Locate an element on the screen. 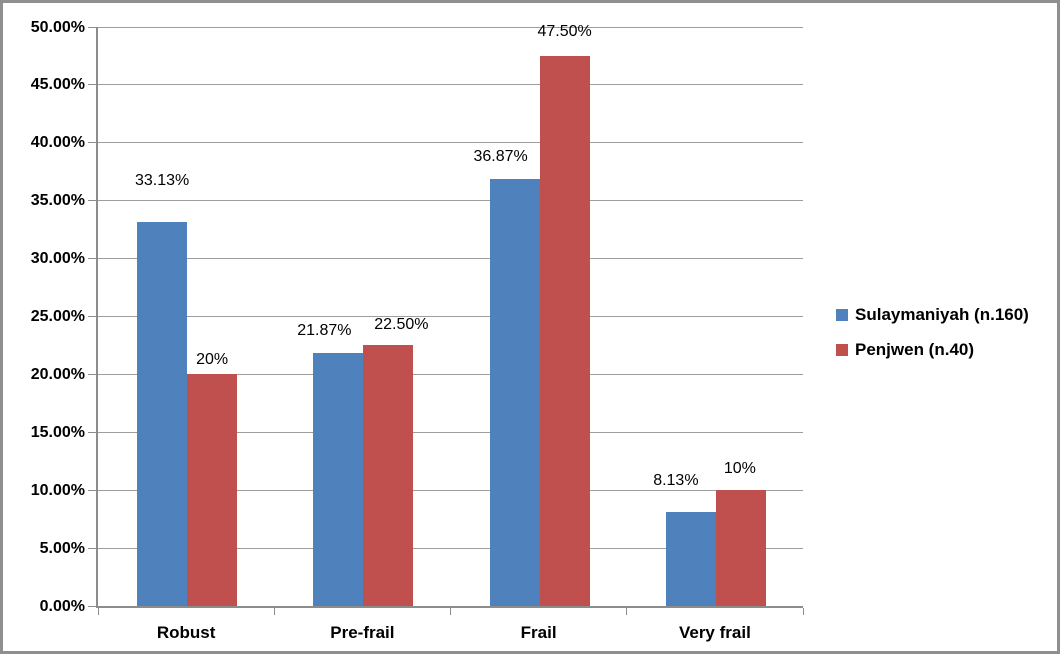 This screenshot has width=1060, height=658. y-axis-tick-label: 10.00% is located at coordinates (57, 490).